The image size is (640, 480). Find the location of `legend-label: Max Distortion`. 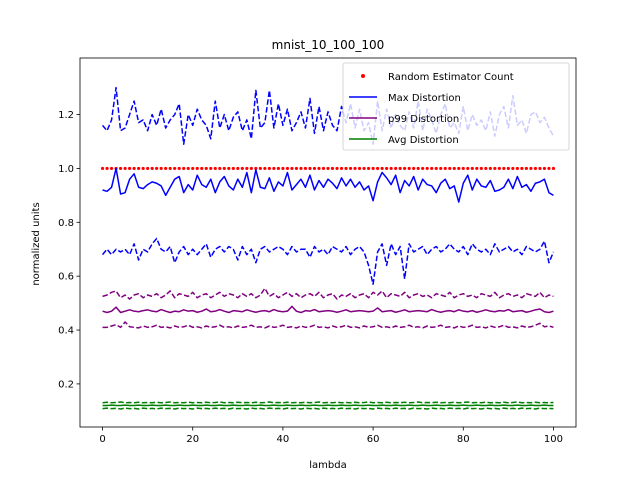

legend-label: Max Distortion is located at coordinates (424, 98).